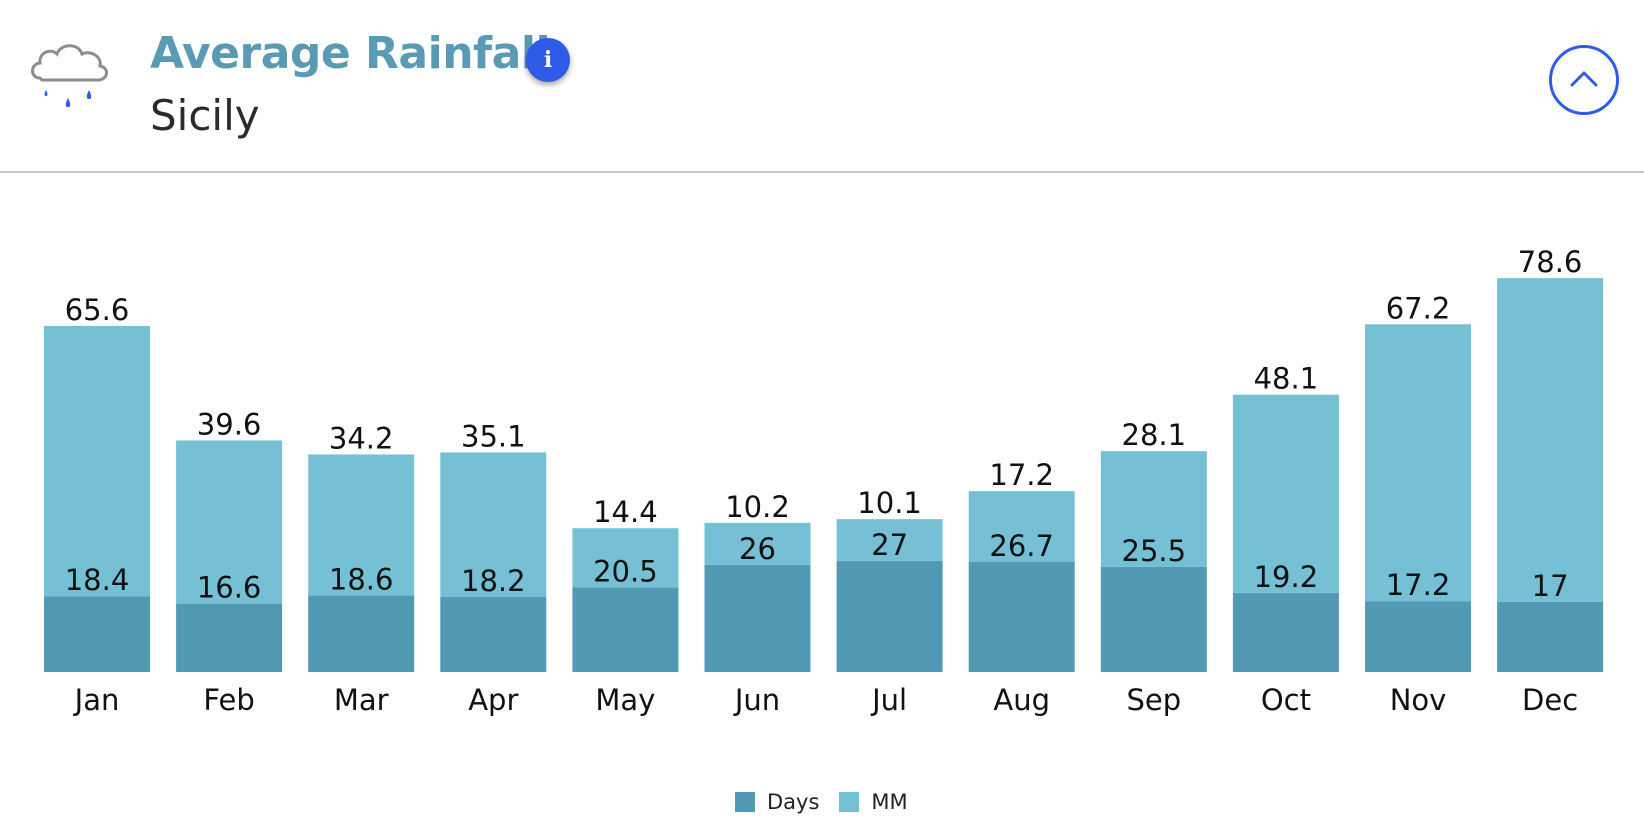 This screenshot has height=832, width=1644. Describe the element at coordinates (1154, 435) in the screenshot. I see `data-label-mm: 28.1` at that location.